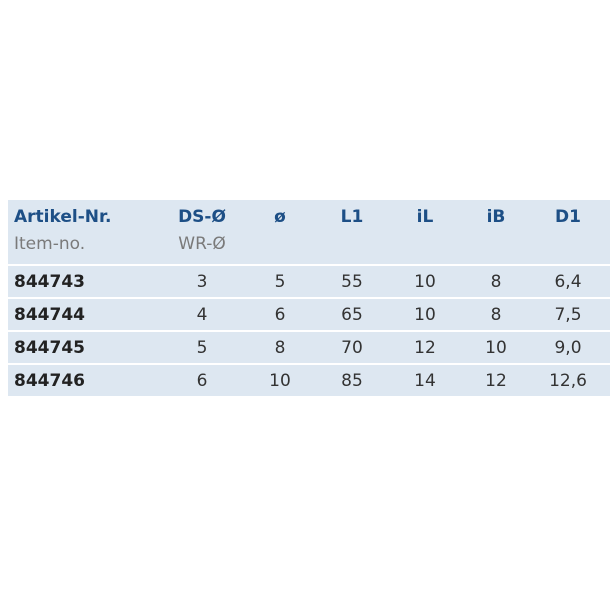 The image size is (610, 610). I want to click on table-cell: 55, so click(352, 282).